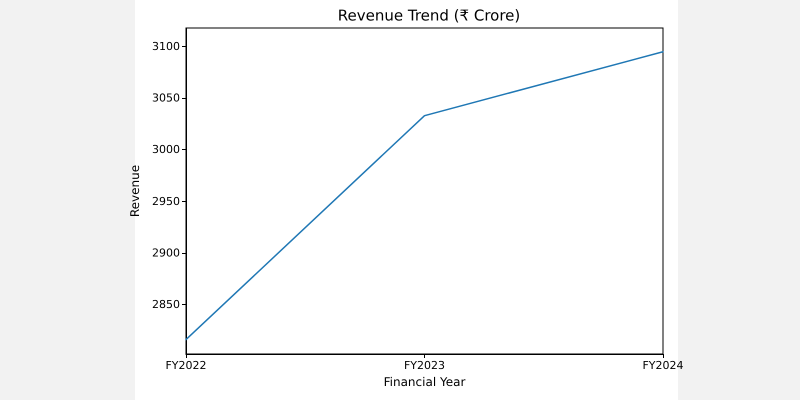 The height and width of the screenshot is (400, 800). Describe the element at coordinates (135, 191) in the screenshot. I see `y-axis-title: Revenue` at that location.